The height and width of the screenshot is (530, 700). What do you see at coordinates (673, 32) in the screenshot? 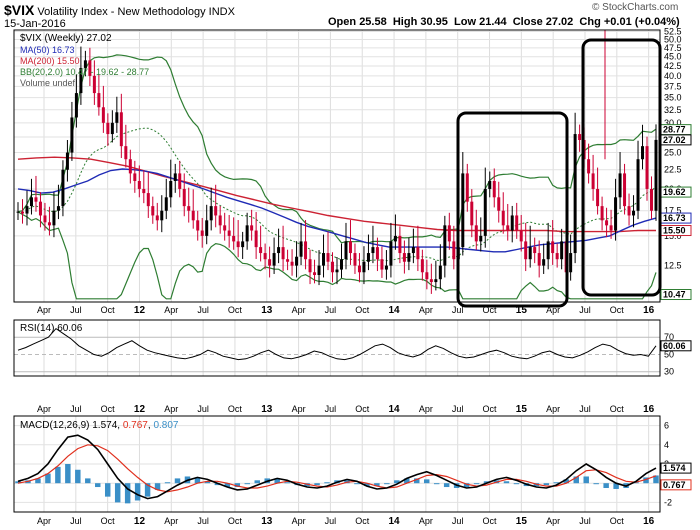
I see `y-tick-label: 52.5` at bounding box center [673, 32].